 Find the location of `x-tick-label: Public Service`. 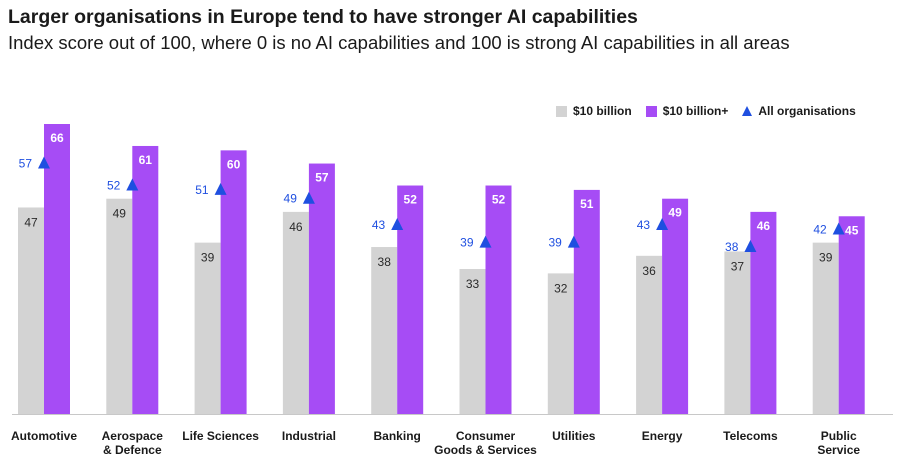

x-tick-label: Public Service is located at coordinates (838, 443).